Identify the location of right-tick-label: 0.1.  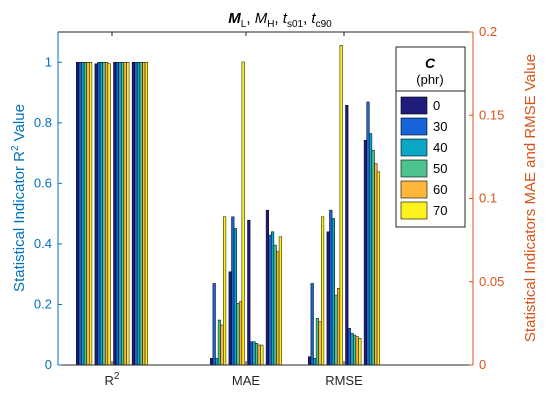
(488, 198).